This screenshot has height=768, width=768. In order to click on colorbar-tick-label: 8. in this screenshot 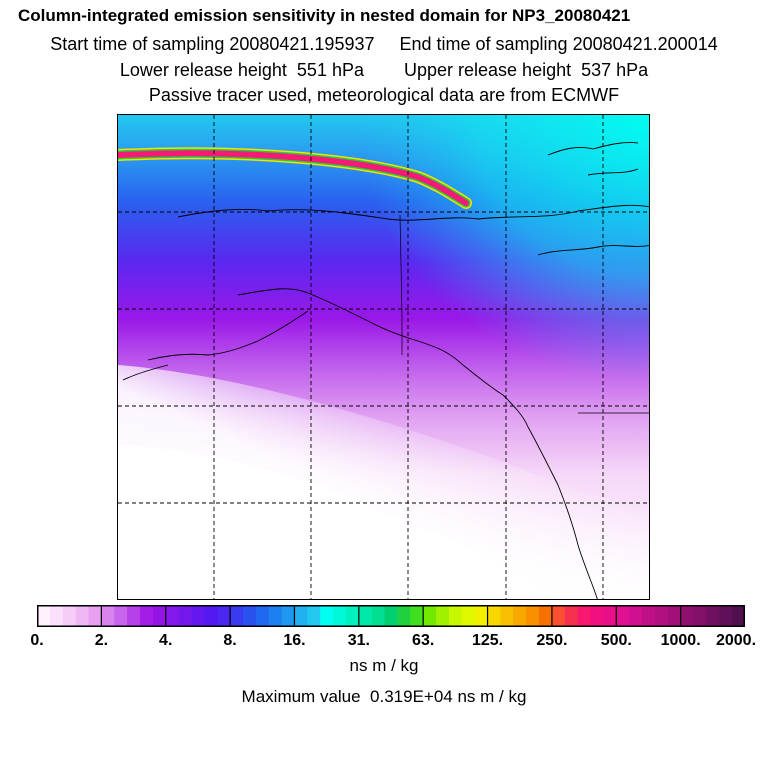, I will do `click(230, 640)`.